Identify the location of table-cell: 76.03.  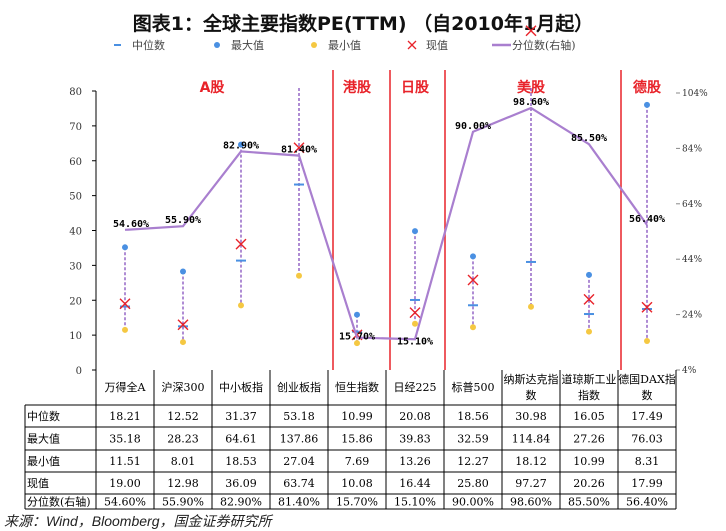
(647, 439).